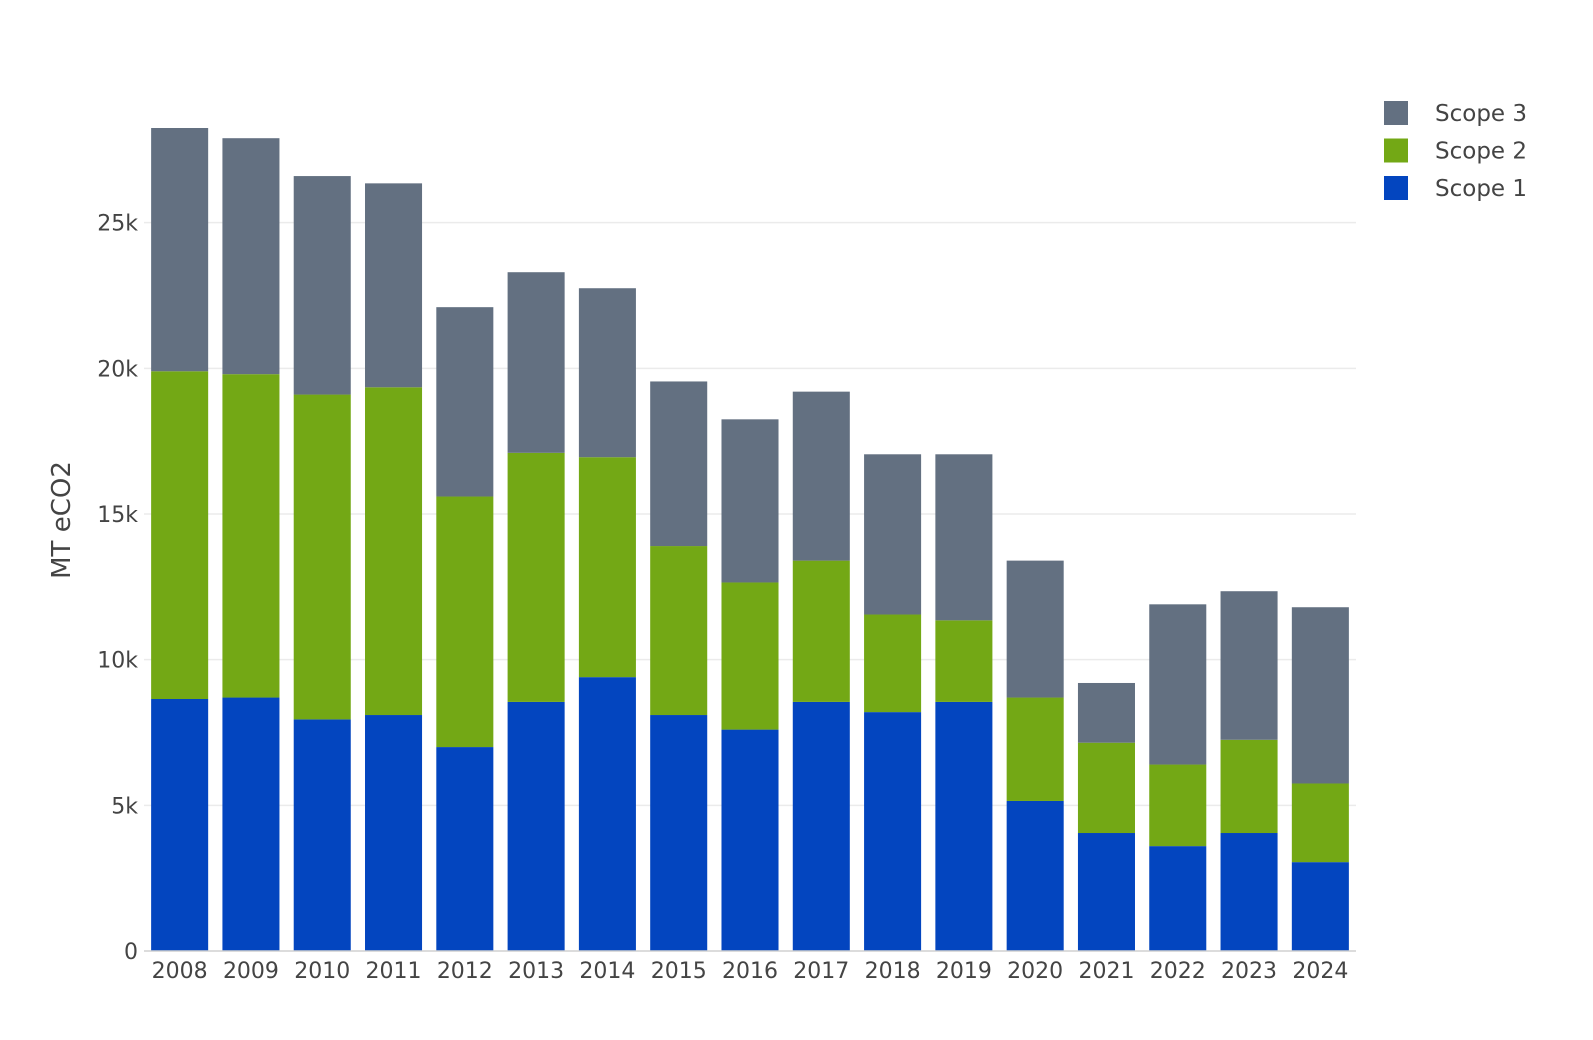  Describe the element at coordinates (1481, 152) in the screenshot. I see `legend-label: Scope 2` at that location.